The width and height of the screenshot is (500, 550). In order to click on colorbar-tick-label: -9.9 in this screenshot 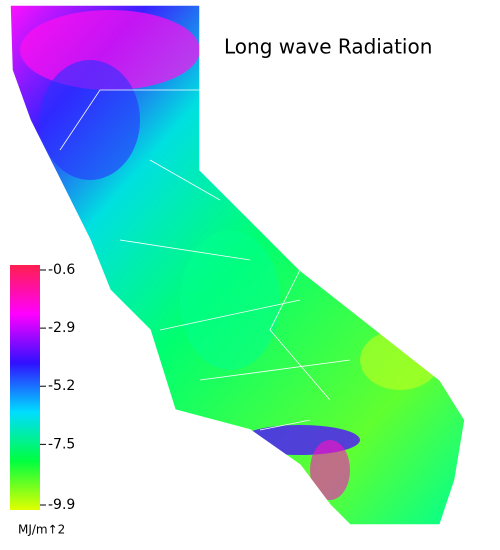, I will do `click(61, 505)`.